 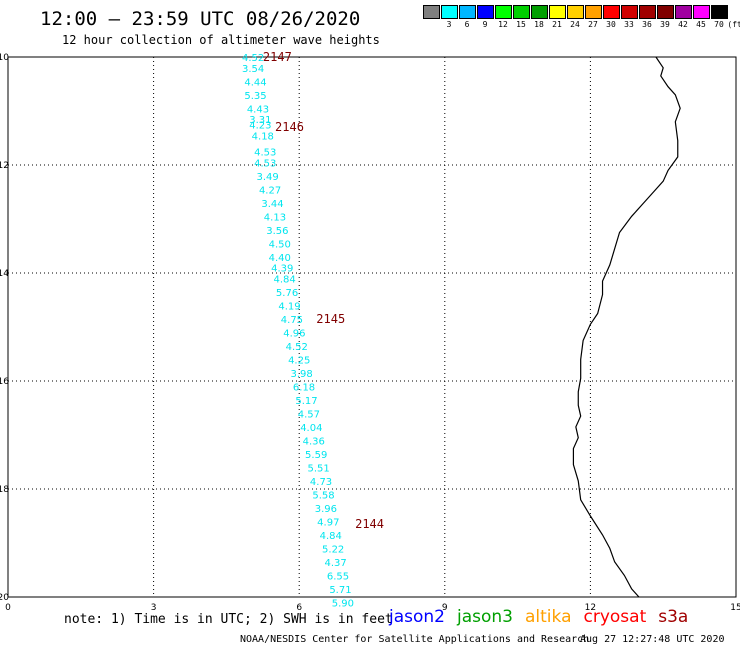 What do you see at coordinates (521, 24) in the screenshot?
I see `colorbar-label: 15` at bounding box center [521, 24].